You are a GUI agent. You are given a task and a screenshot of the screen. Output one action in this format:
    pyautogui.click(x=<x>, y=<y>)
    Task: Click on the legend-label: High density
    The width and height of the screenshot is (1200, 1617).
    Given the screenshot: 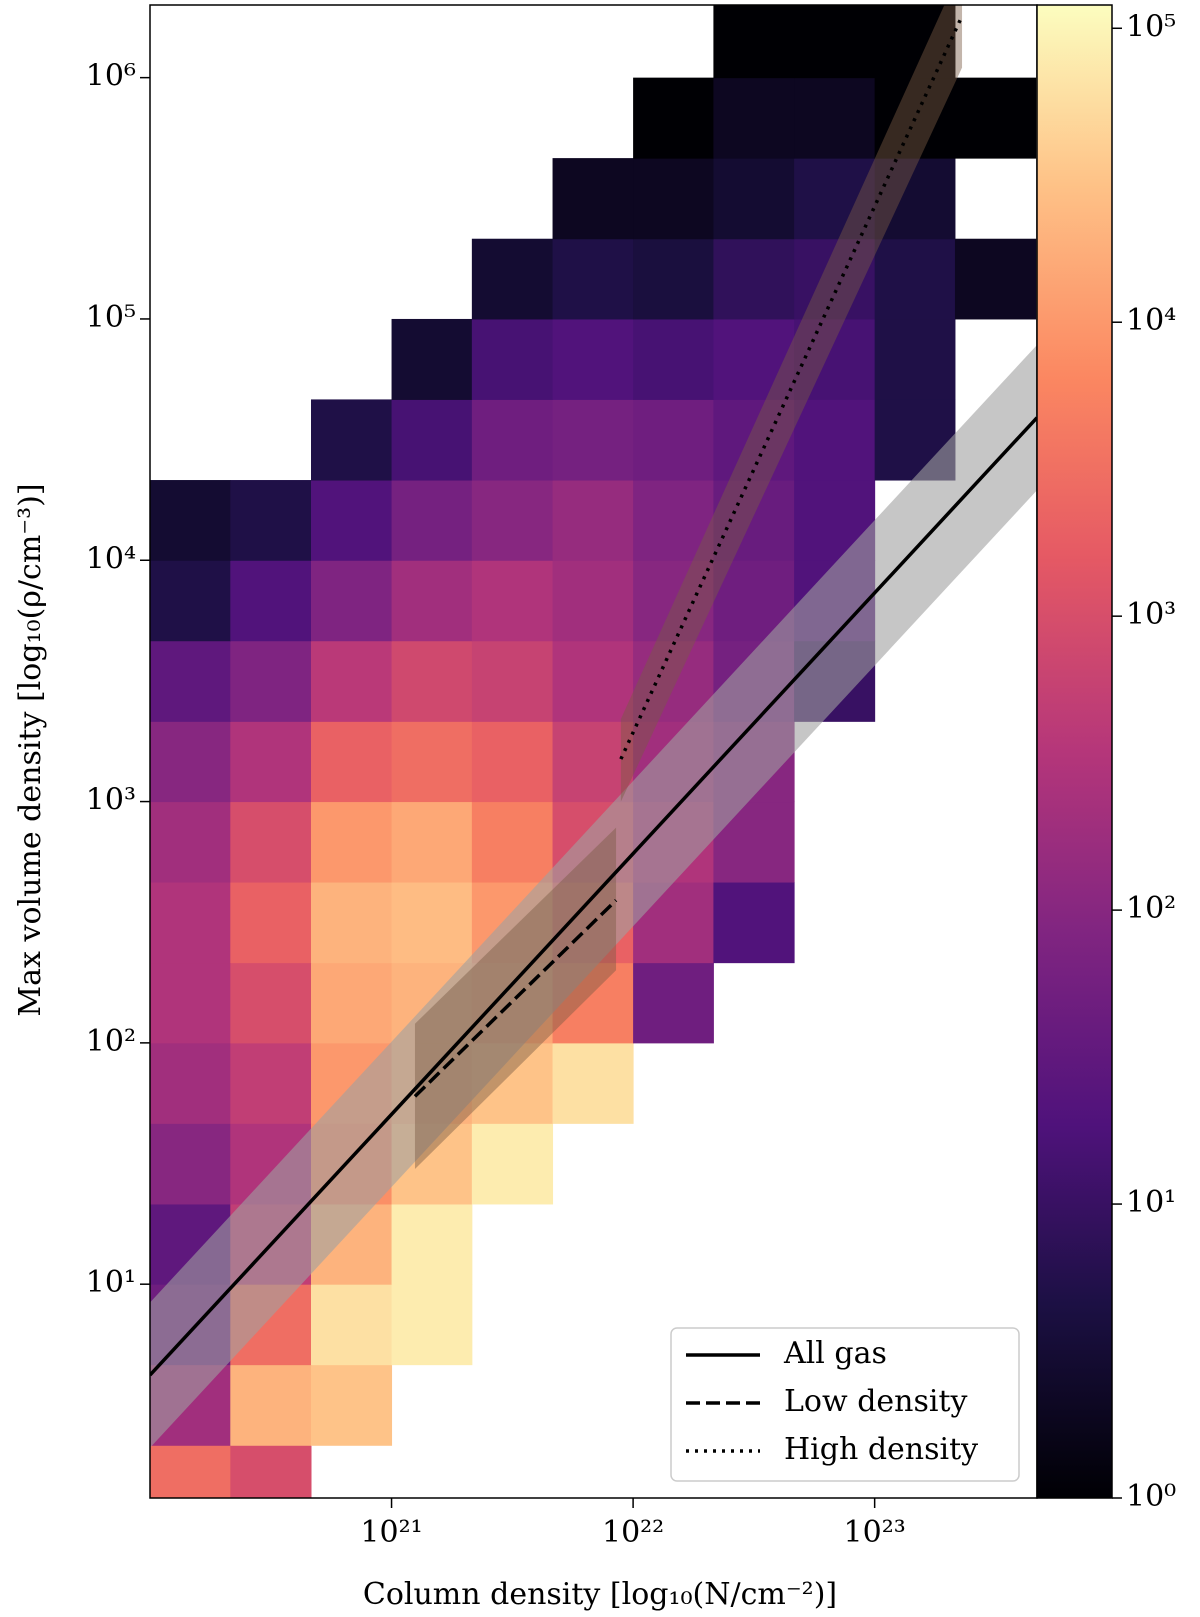 What is the action you would take?
    pyautogui.click(x=881, y=1449)
    